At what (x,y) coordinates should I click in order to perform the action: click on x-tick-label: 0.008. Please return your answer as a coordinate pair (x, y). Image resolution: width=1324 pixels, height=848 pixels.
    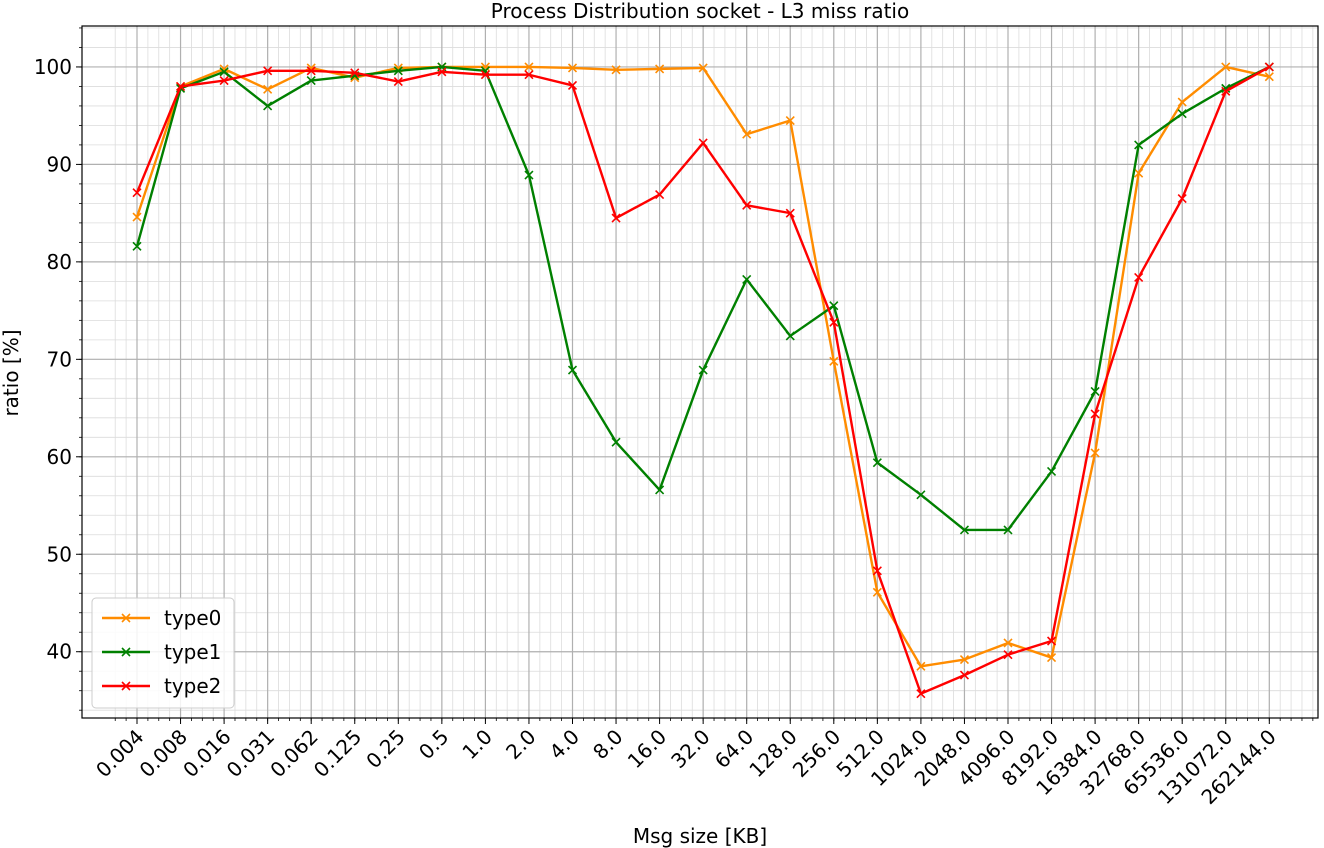
    Looking at the image, I should click on (163, 753).